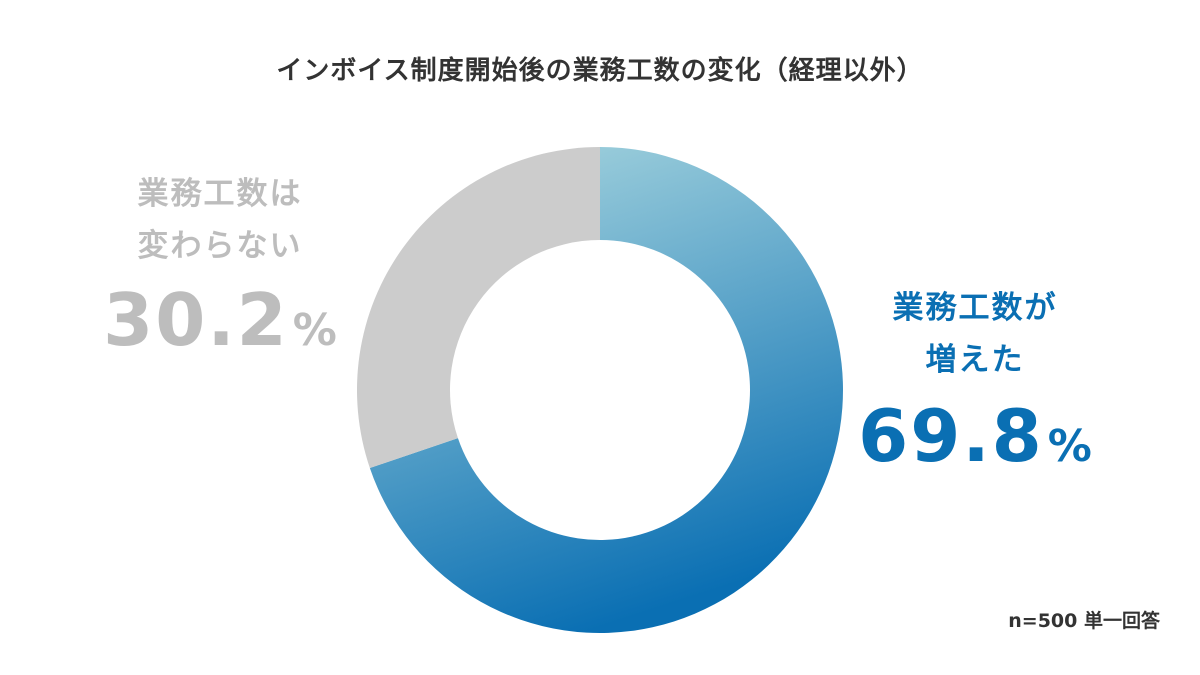 The image size is (1200, 675). Describe the element at coordinates (951, 436) in the screenshot. I see `value-increased-number: 69.8` at that location.